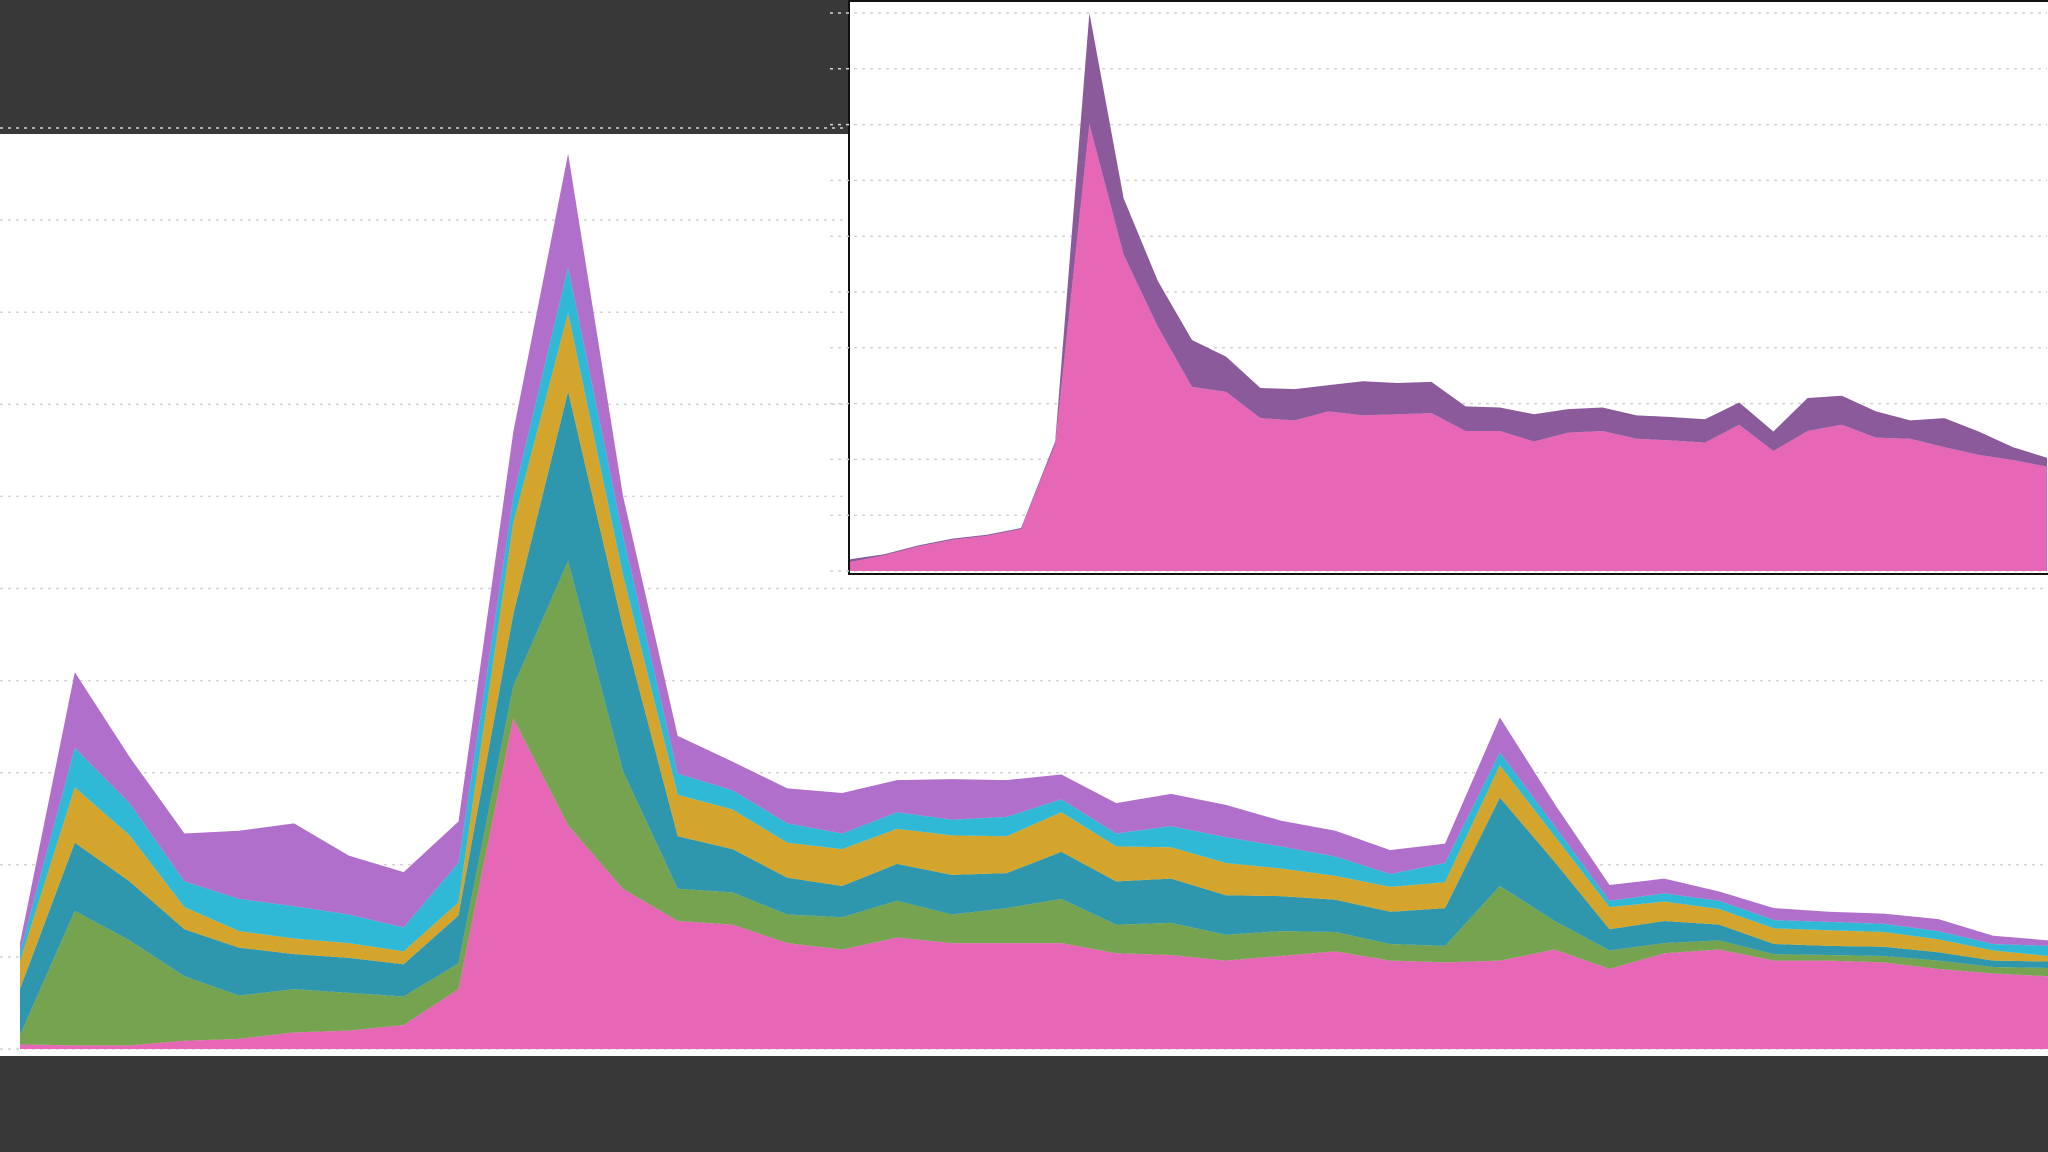 The width and height of the screenshot is (2048, 1152). Describe the element at coordinates (1024, 1104) in the screenshot. I see `bottom-bar` at that location.